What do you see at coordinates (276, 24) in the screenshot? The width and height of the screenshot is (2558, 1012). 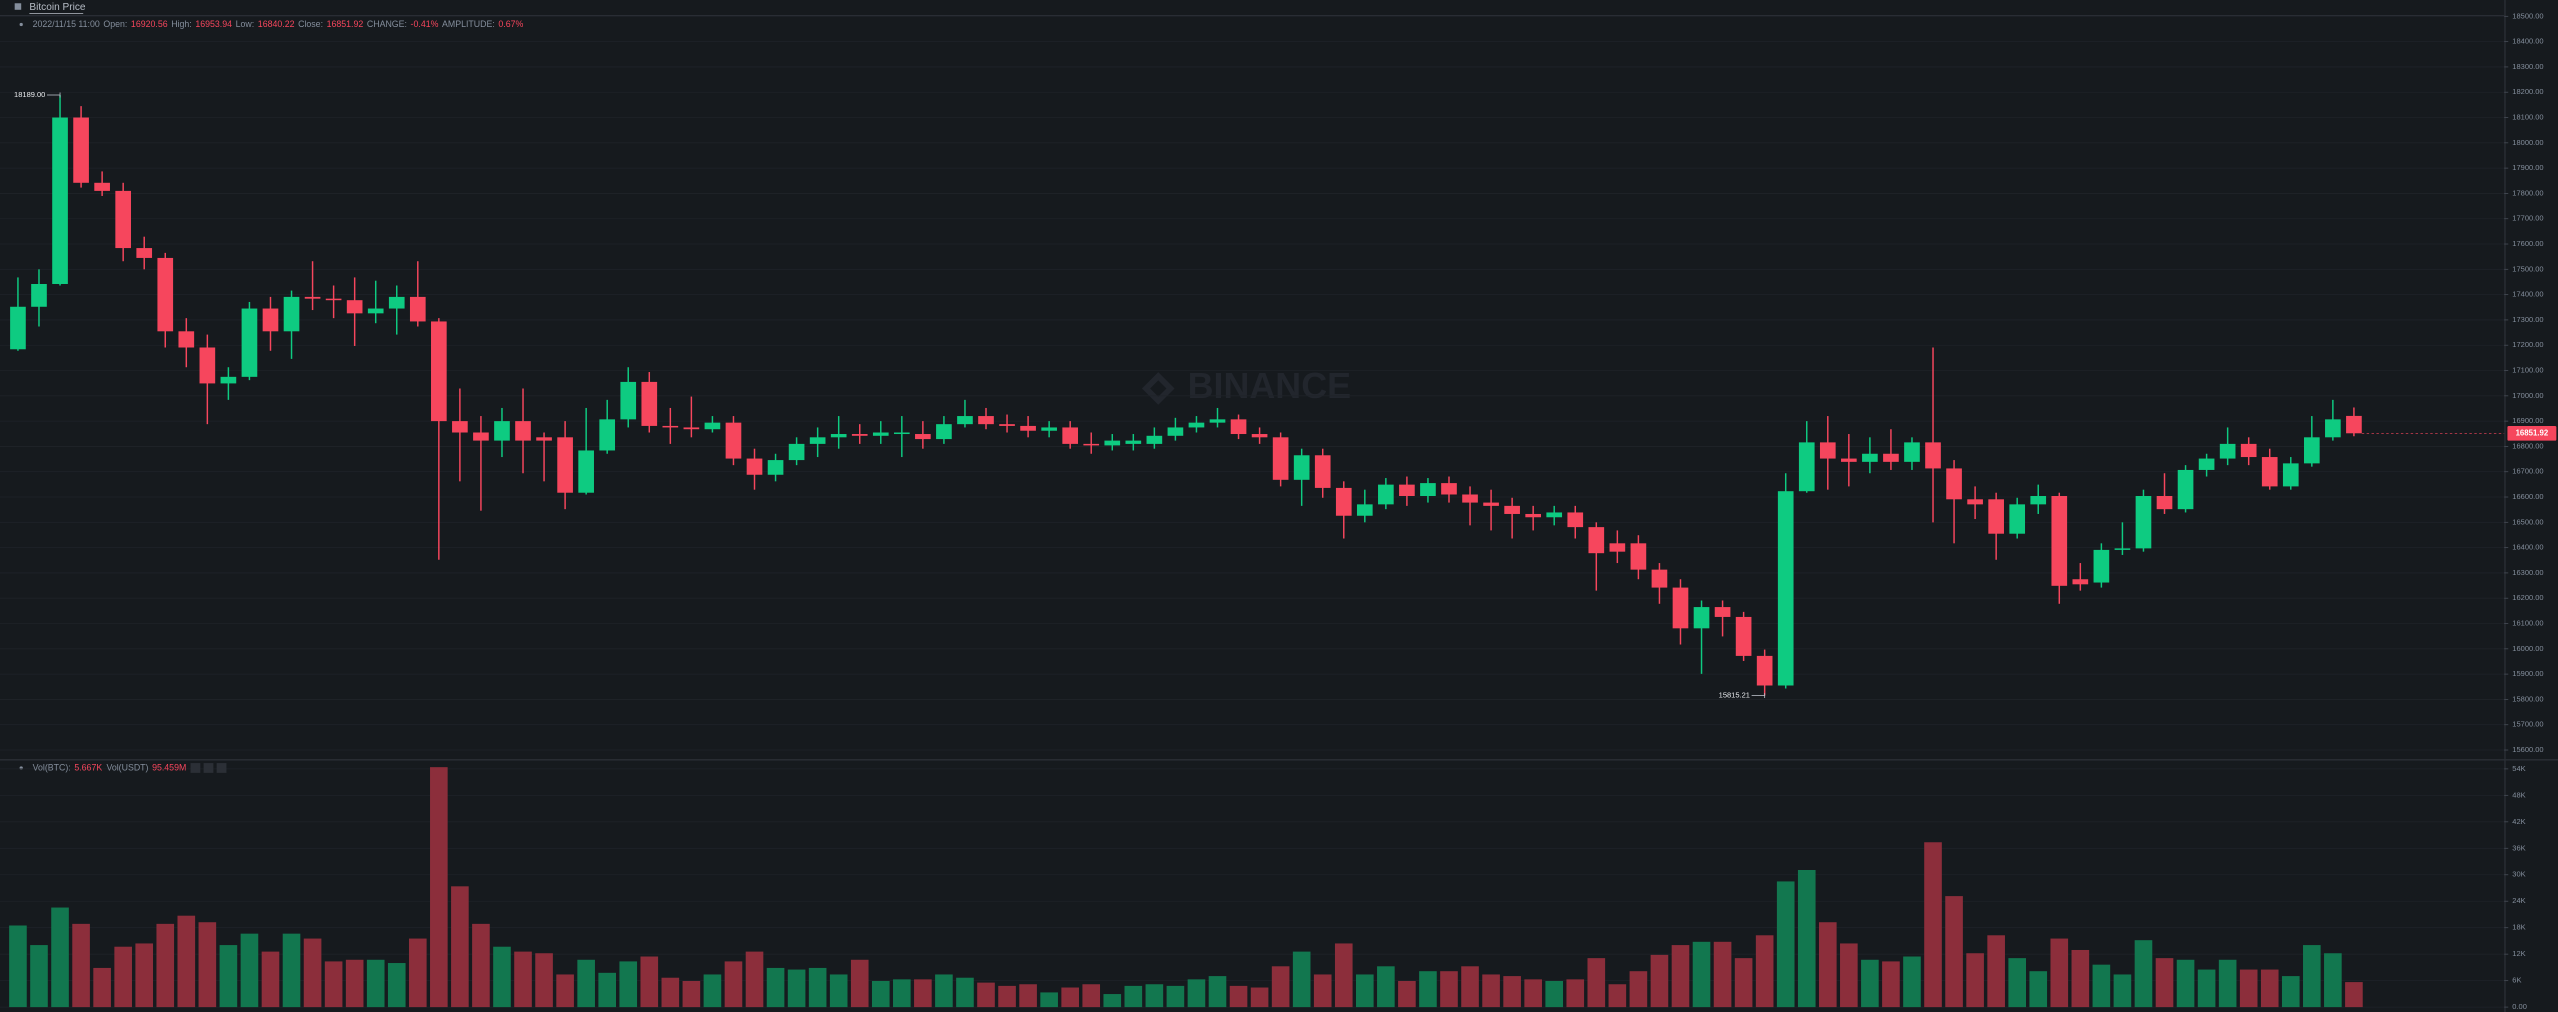 I see `header-field-value: 16840.22` at bounding box center [276, 24].